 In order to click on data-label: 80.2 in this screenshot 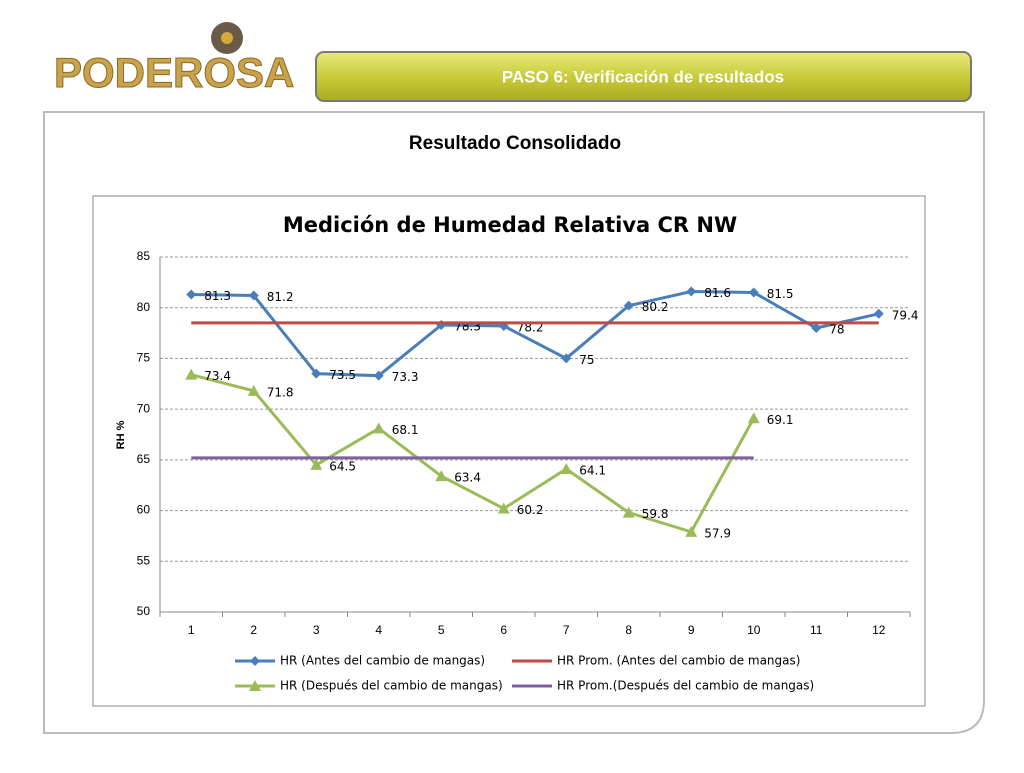, I will do `click(655, 307)`.